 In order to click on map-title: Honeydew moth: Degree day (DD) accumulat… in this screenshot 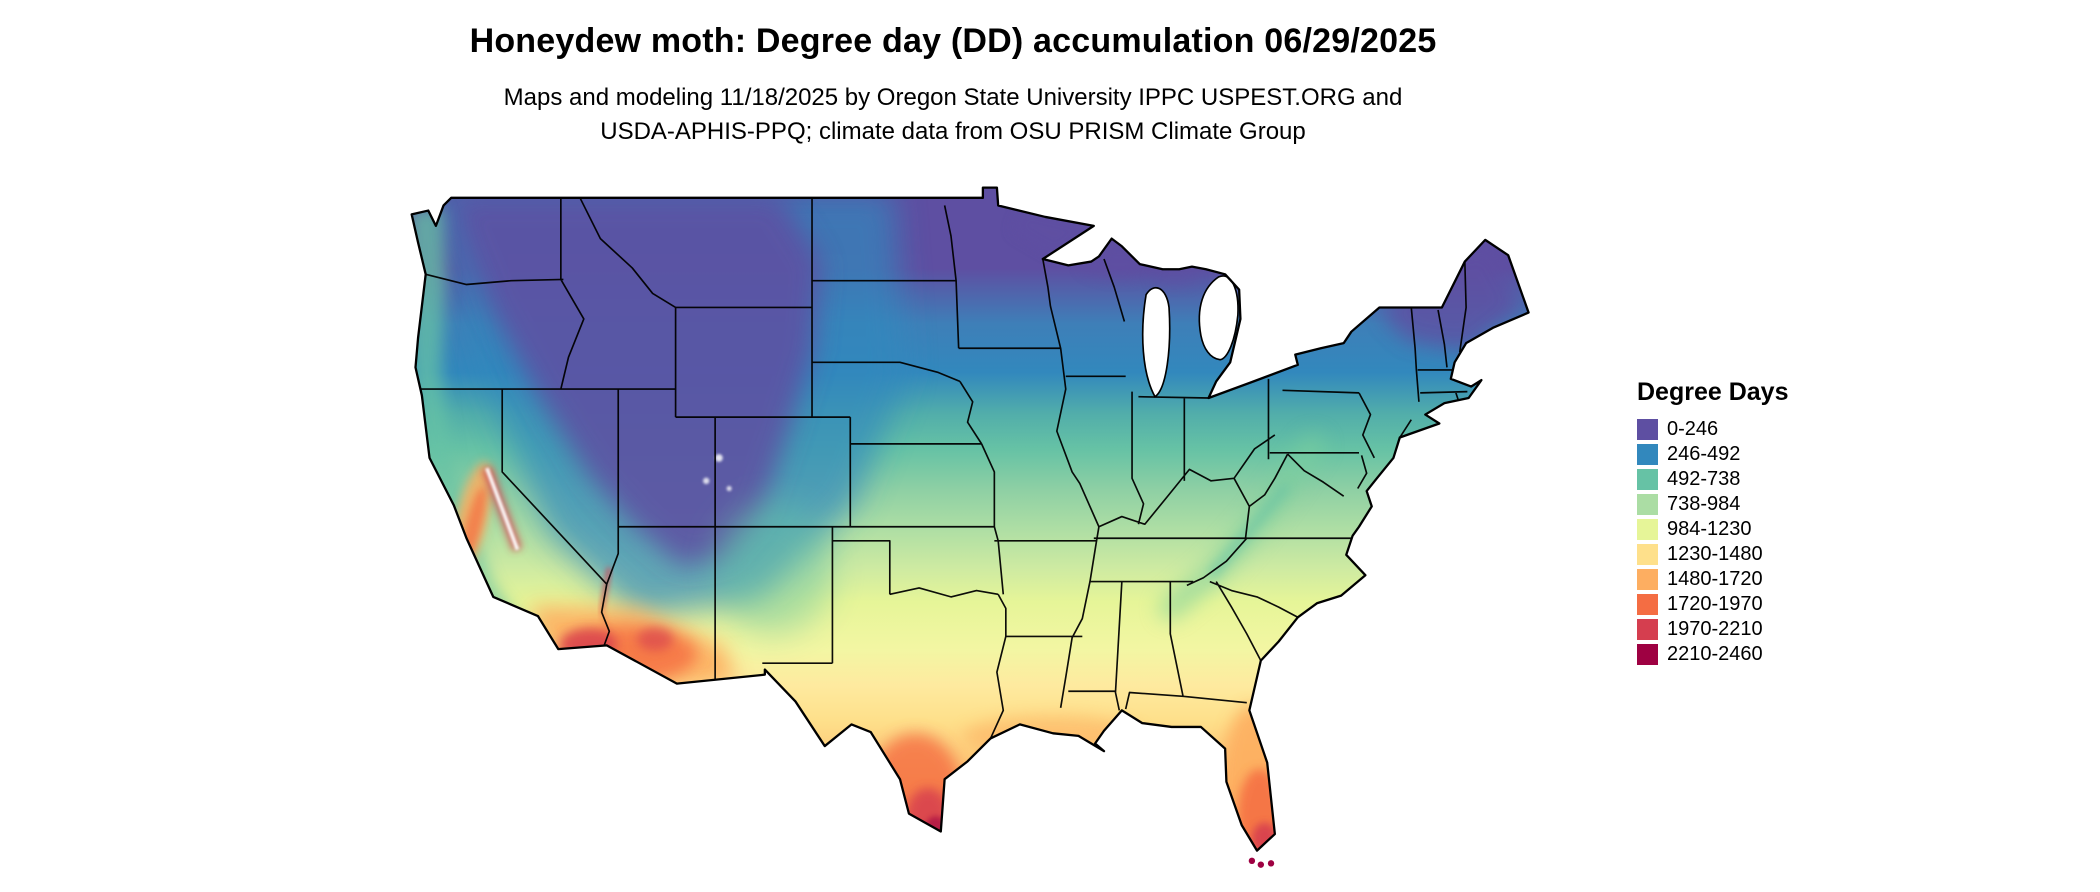, I will do `click(953, 41)`.